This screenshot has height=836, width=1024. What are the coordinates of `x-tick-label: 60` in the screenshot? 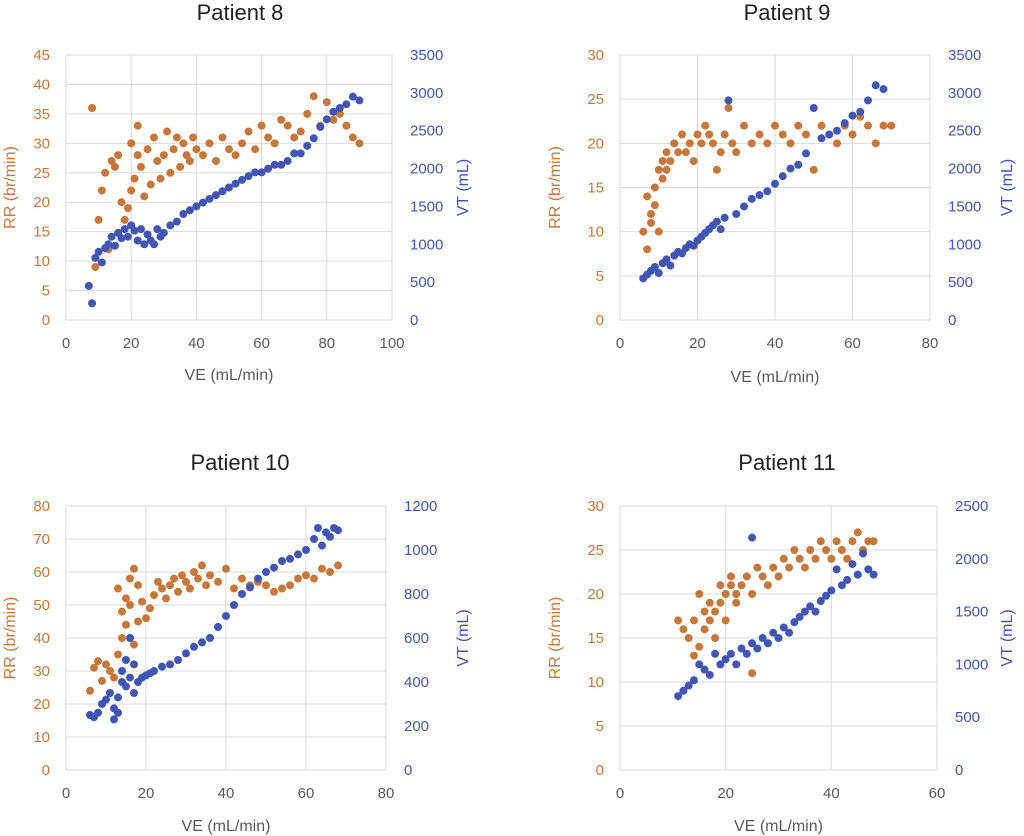 It's located at (261, 343).